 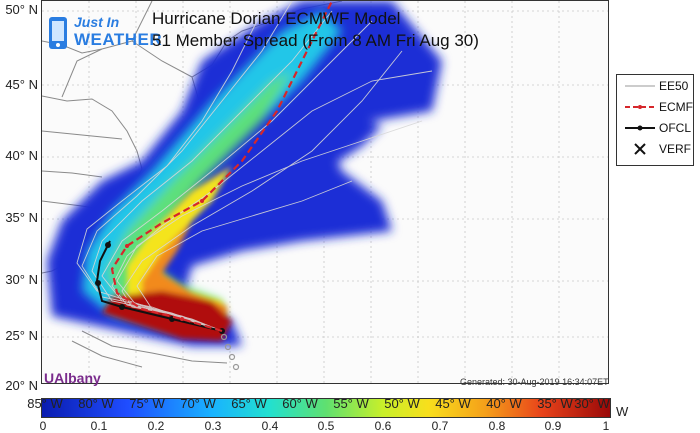 What do you see at coordinates (657, 128) in the screenshot?
I see `legend-item-ofcl: OFCL` at bounding box center [657, 128].